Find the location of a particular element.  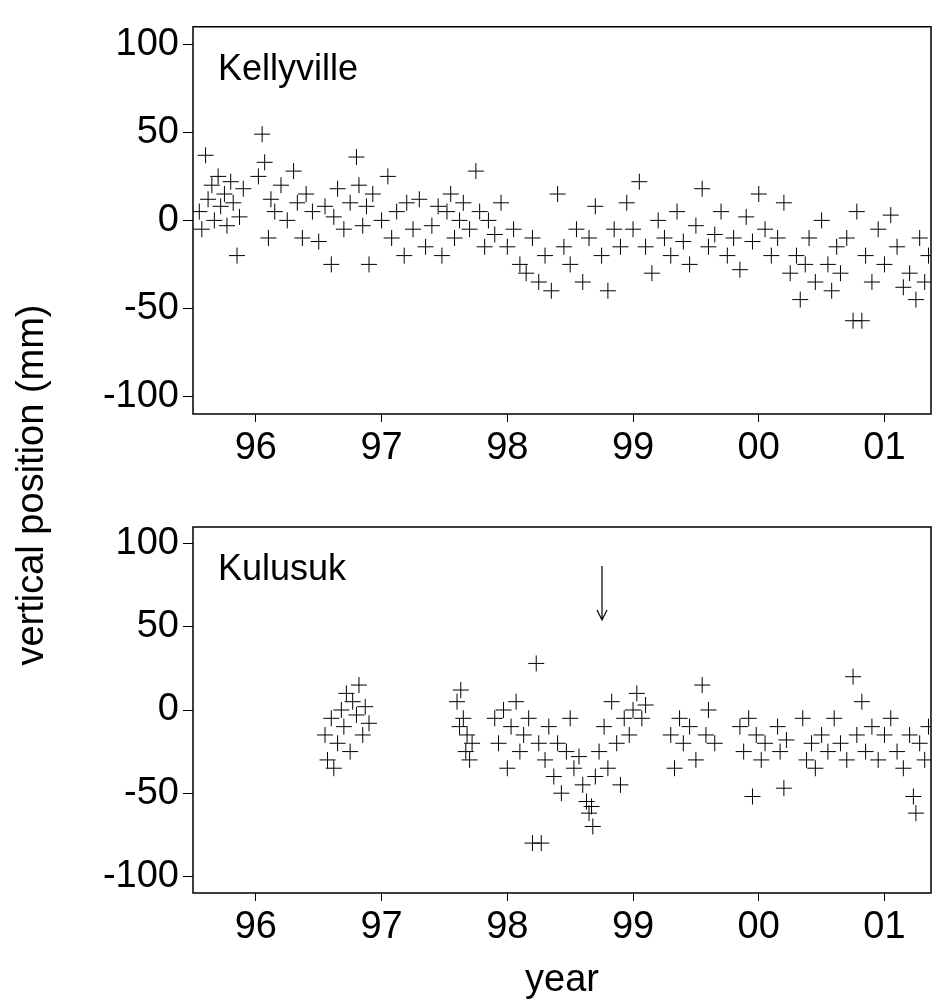

y-axis-title: vertical position (mm) is located at coordinates (30, 485).